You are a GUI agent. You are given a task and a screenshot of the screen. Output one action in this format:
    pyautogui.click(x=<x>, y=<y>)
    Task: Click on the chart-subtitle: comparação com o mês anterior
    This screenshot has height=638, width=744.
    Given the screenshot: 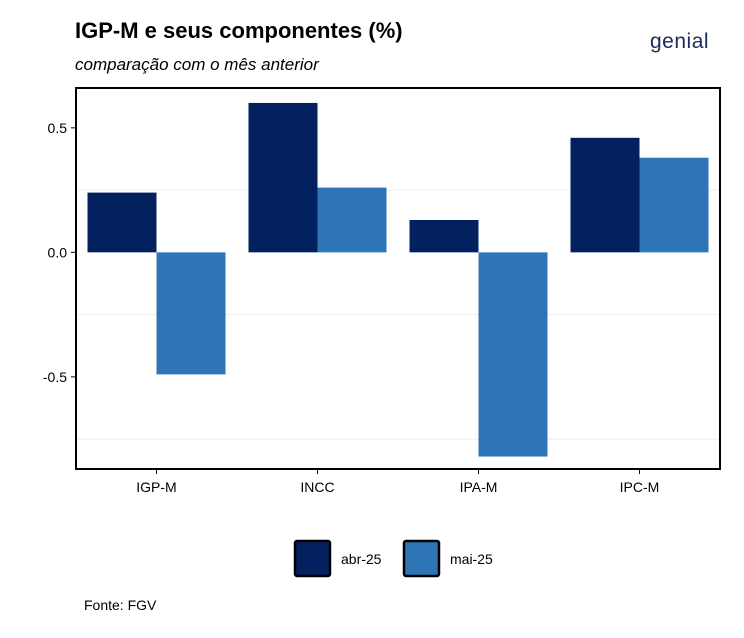 What is the action you would take?
    pyautogui.click(x=197, y=64)
    